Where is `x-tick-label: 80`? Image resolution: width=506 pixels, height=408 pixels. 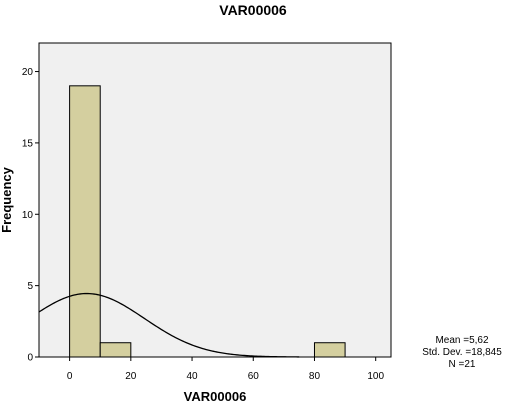
x-tick-label: 80 is located at coordinates (315, 376).